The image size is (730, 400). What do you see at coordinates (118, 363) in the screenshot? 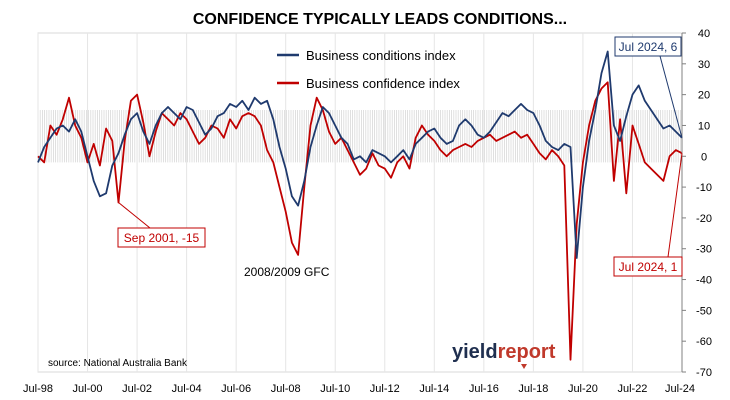
I see `source-note: source: National Australia Bank` at bounding box center [118, 363].